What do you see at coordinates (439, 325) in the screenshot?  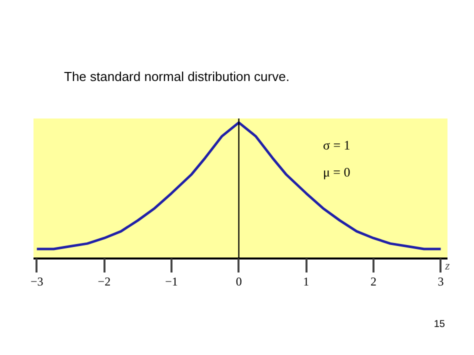 I see `text: 15` at bounding box center [439, 325].